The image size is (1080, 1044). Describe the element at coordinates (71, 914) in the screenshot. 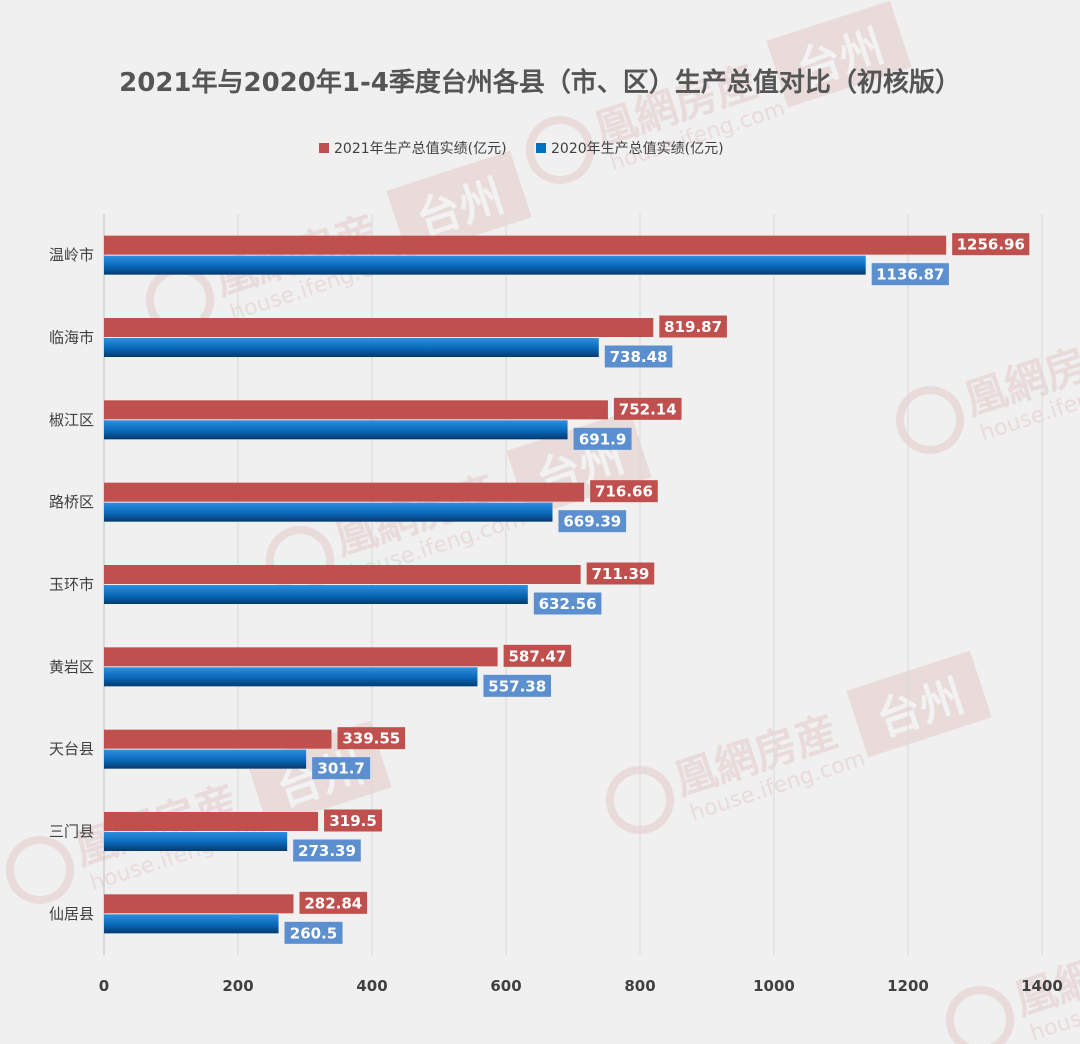

I see `category-label: 仙居县` at that location.